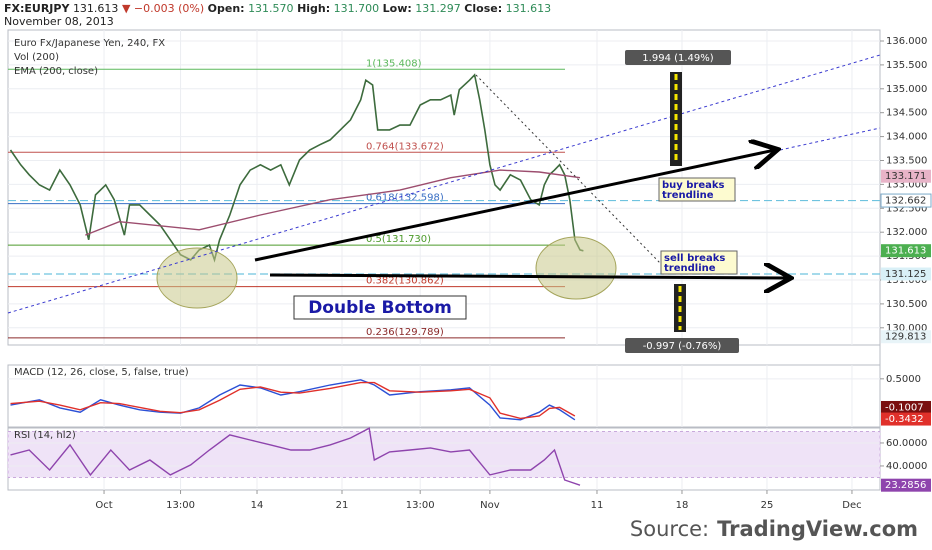 The image size is (932, 550). Describe the element at coordinates (906, 137) in the screenshot. I see `y-tick-label: 134.000` at that location.